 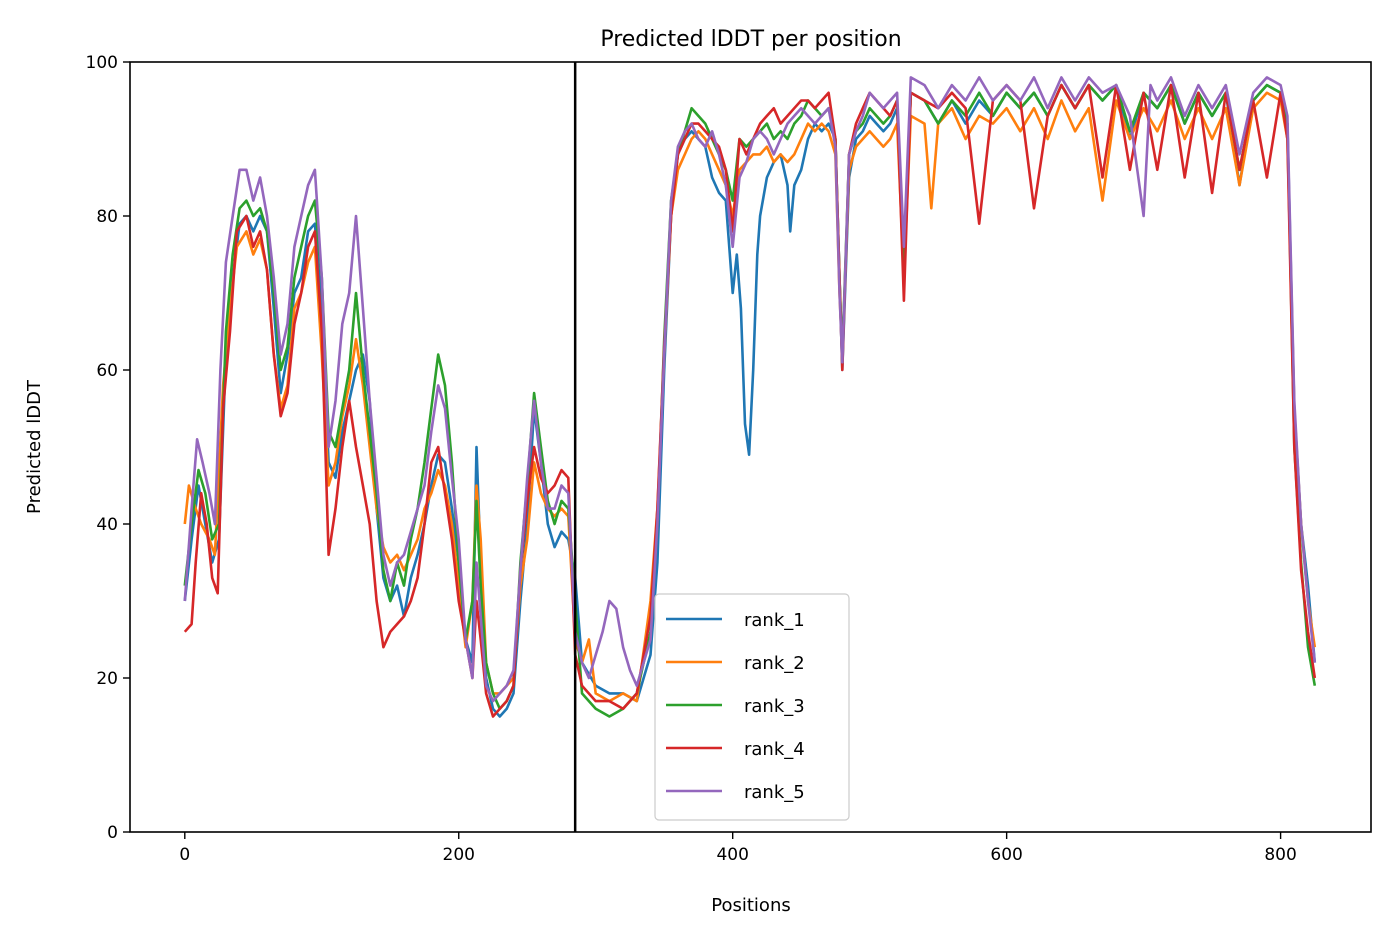 What do you see at coordinates (112, 833) in the screenshot?
I see `y-tick-label: 0` at bounding box center [112, 833].